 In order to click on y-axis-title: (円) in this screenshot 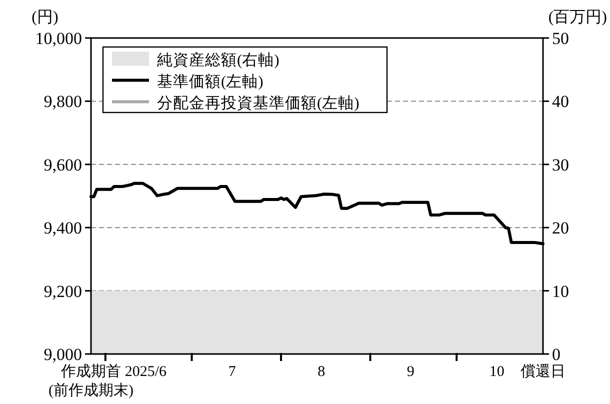, I will do `click(45, 17)`.